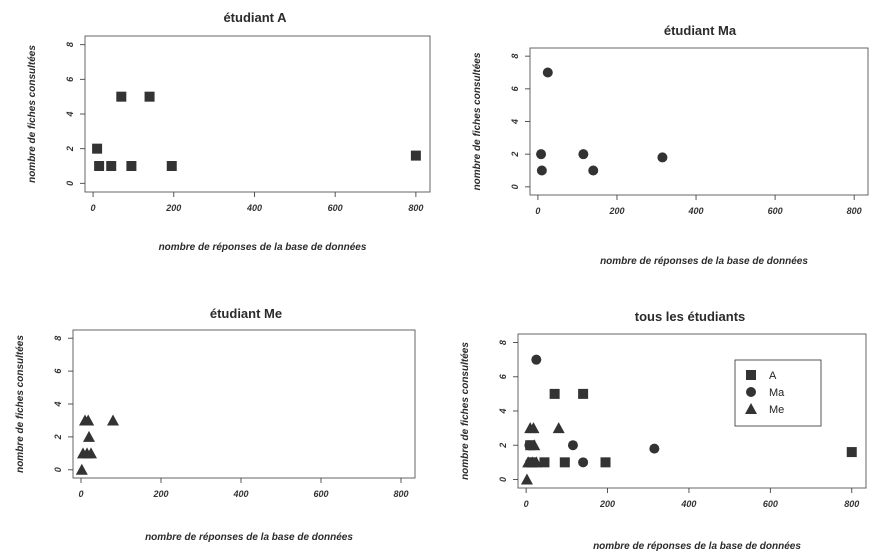 This screenshot has height=555, width=873. I want to click on chart-title: étudiant Ma, so click(700, 30).